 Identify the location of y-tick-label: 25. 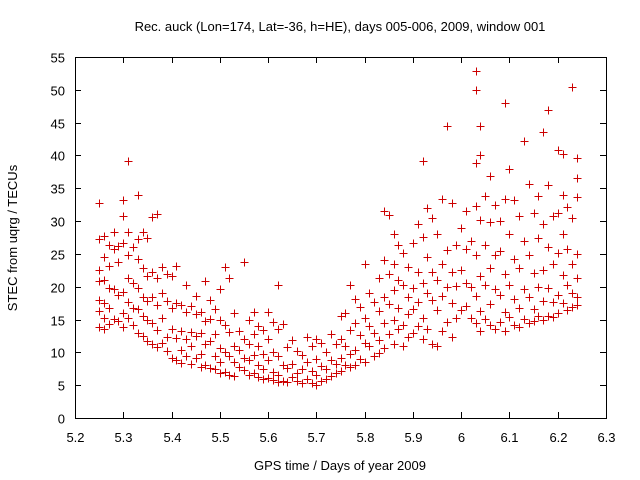
(58, 255).